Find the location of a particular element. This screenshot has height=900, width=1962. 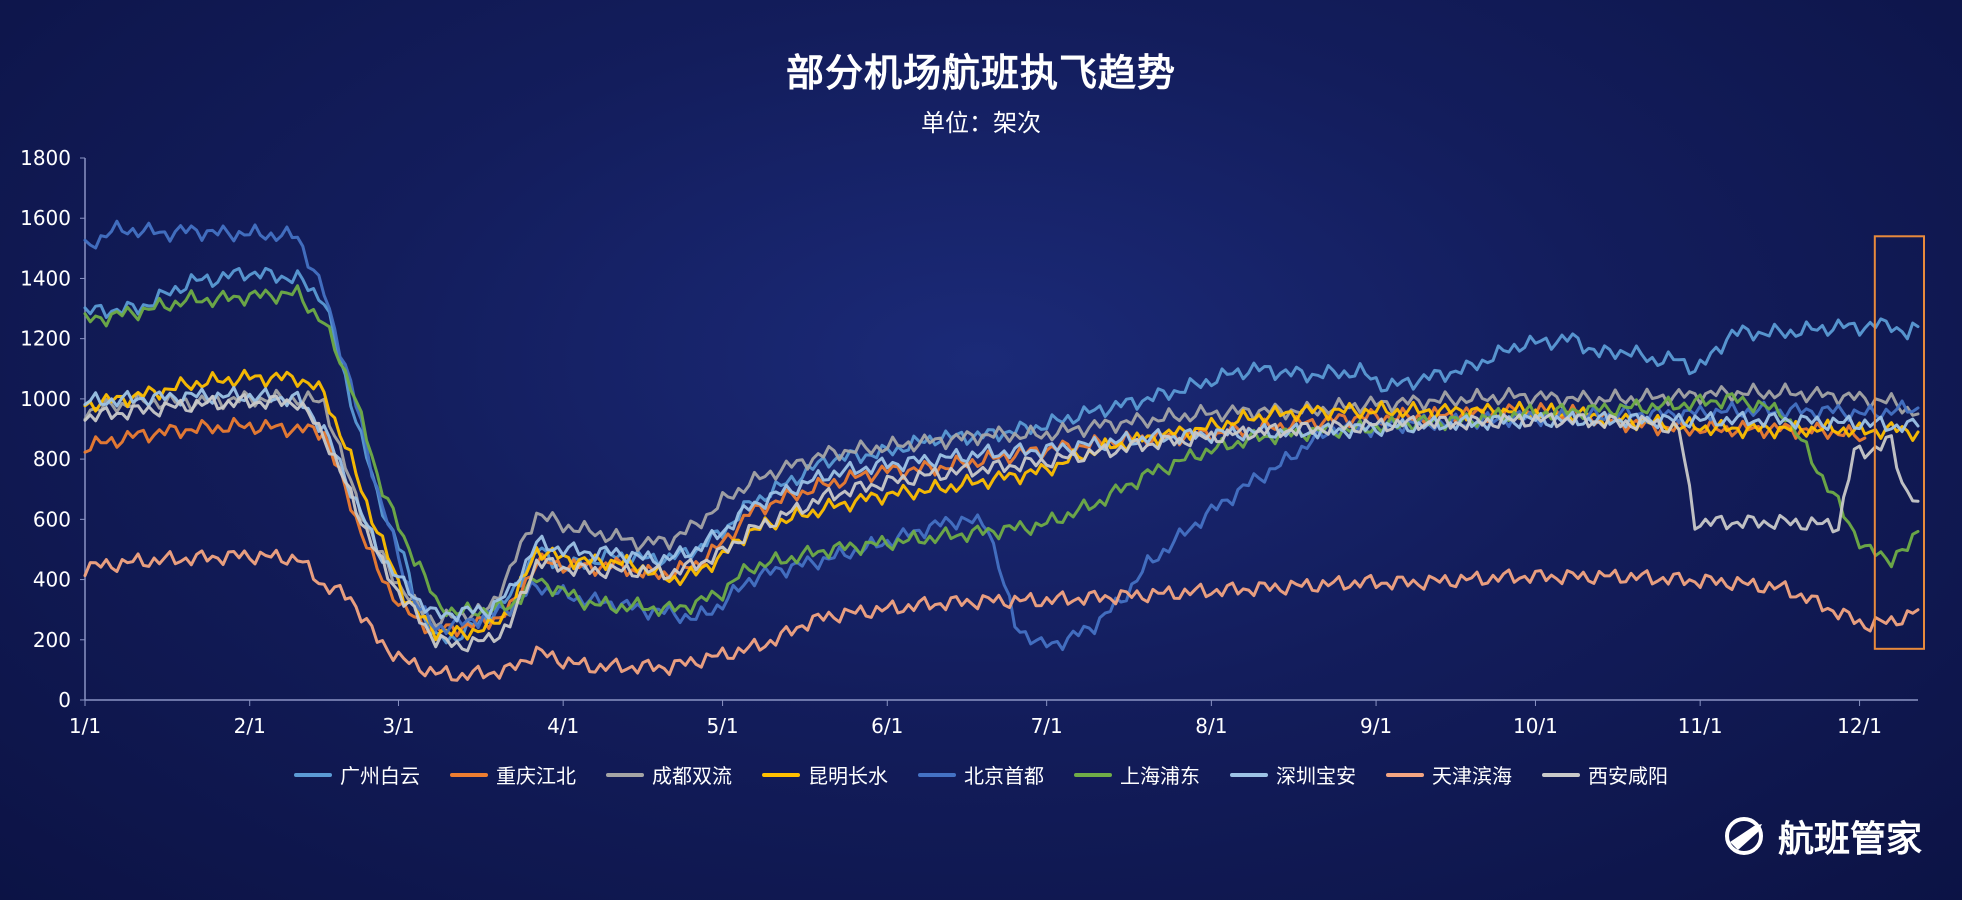

legend-label: 广州白云 is located at coordinates (380, 776).